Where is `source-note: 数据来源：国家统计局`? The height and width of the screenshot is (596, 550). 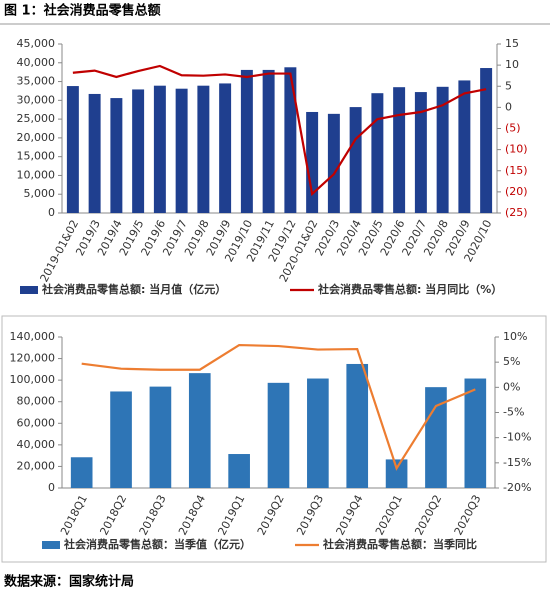
source-note: 数据来源：国家统计局 is located at coordinates (69, 582).